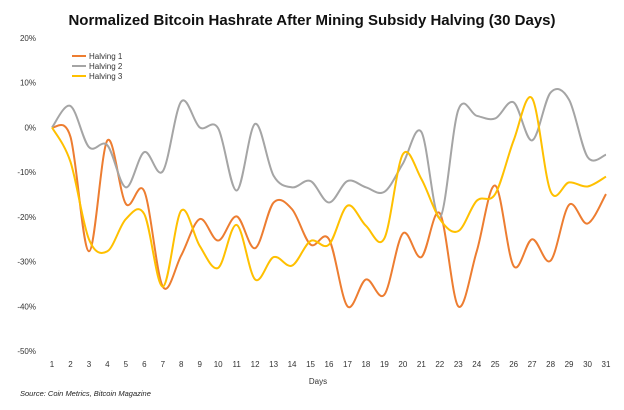  What do you see at coordinates (458, 364) in the screenshot?
I see `x-tick-label: 23` at bounding box center [458, 364].